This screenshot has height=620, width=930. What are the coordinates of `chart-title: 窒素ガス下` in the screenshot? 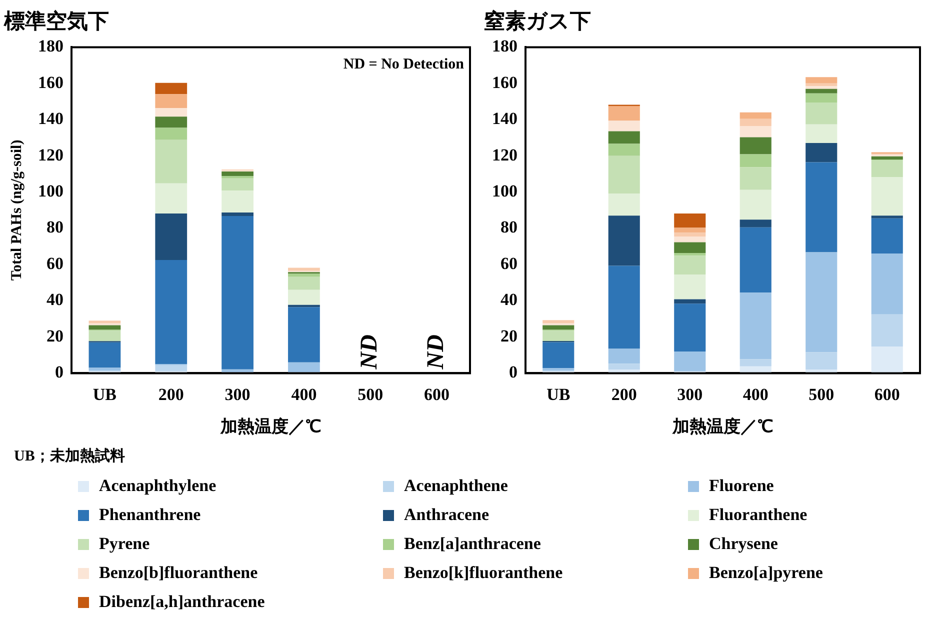 It's located at (537, 21).